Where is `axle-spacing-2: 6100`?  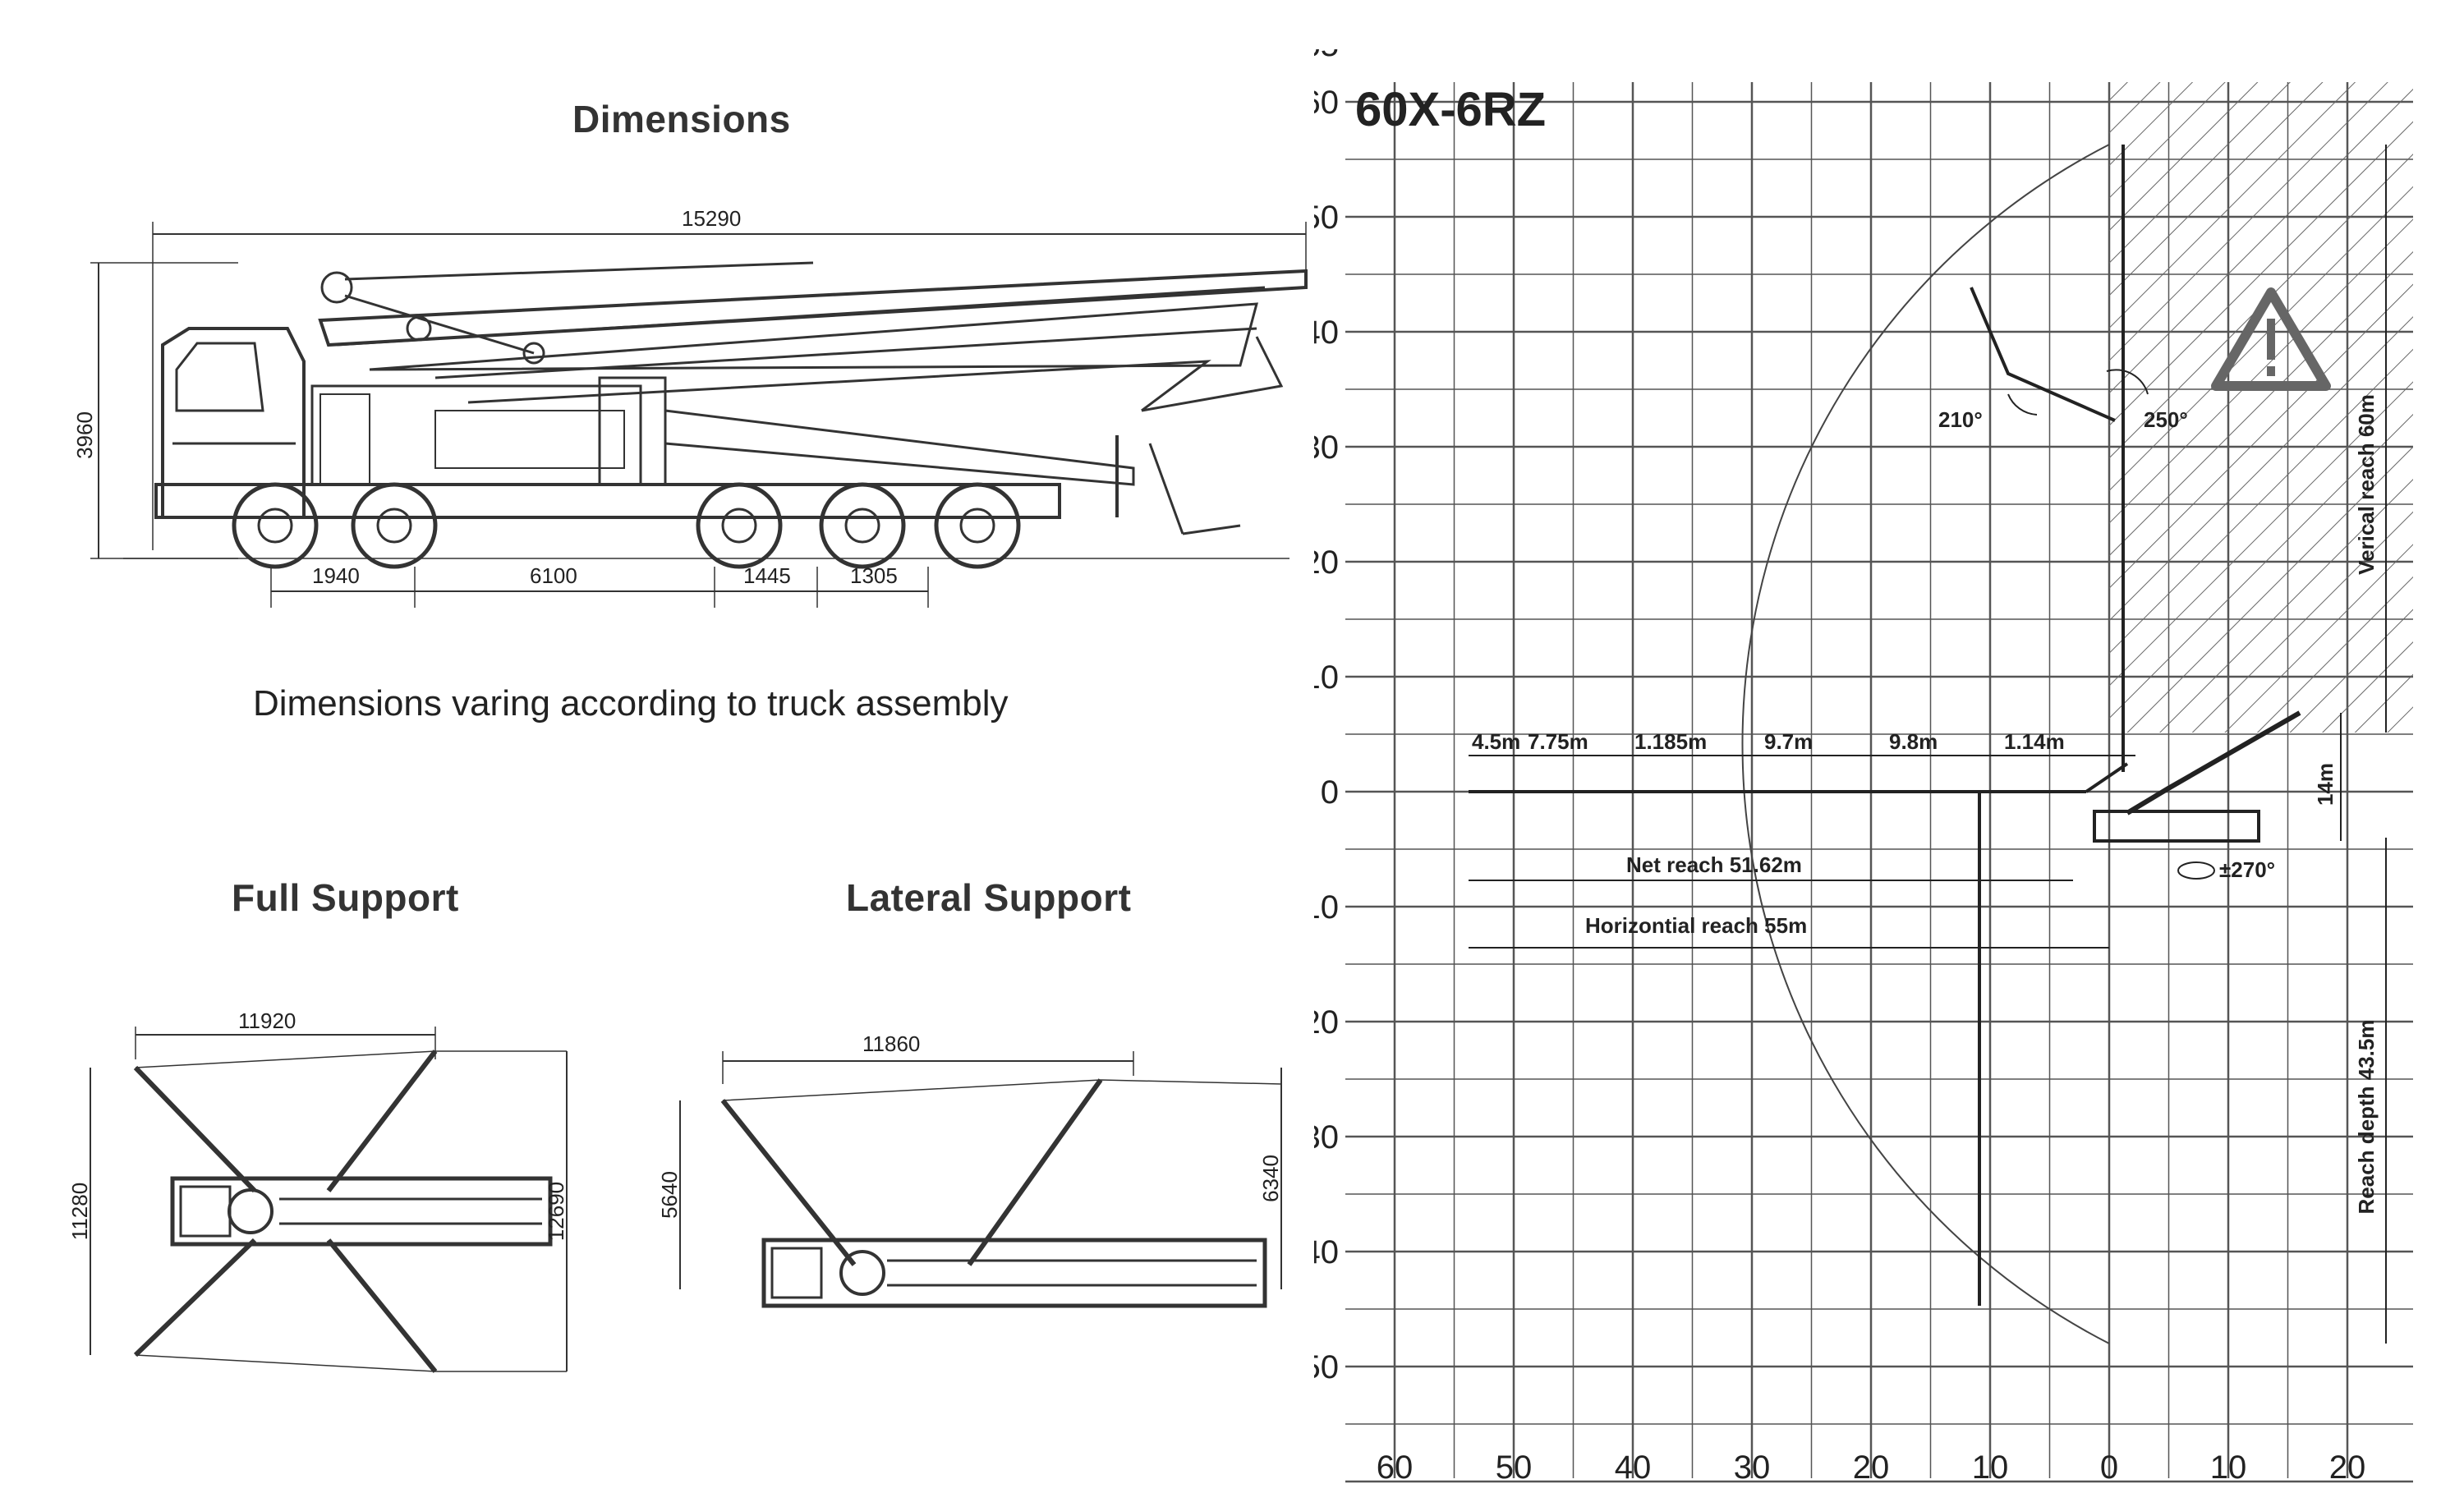
axle-spacing-2: 6100 is located at coordinates (553, 575).